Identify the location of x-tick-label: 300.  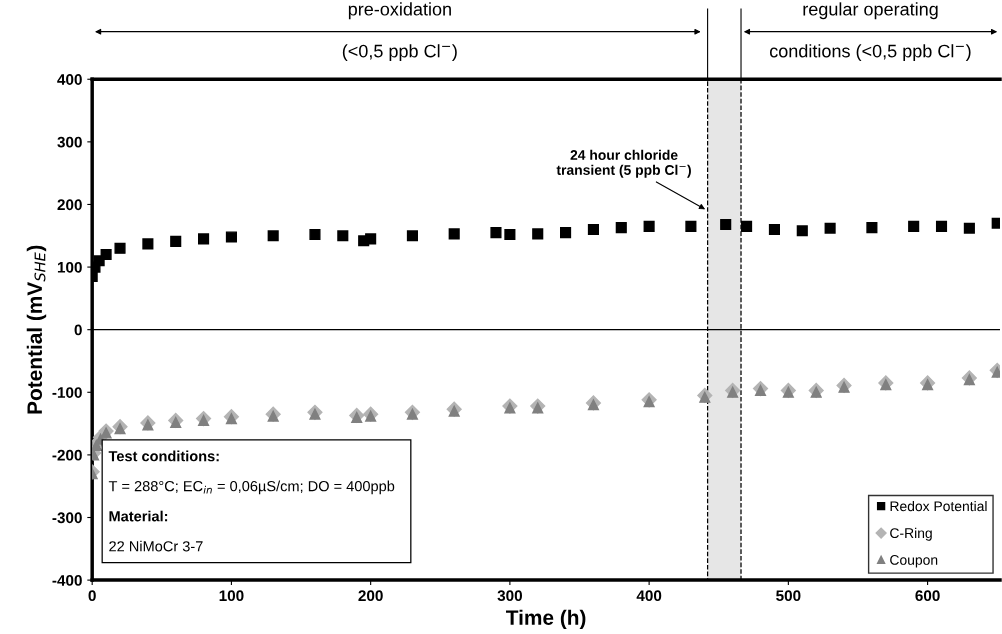
(510, 596).